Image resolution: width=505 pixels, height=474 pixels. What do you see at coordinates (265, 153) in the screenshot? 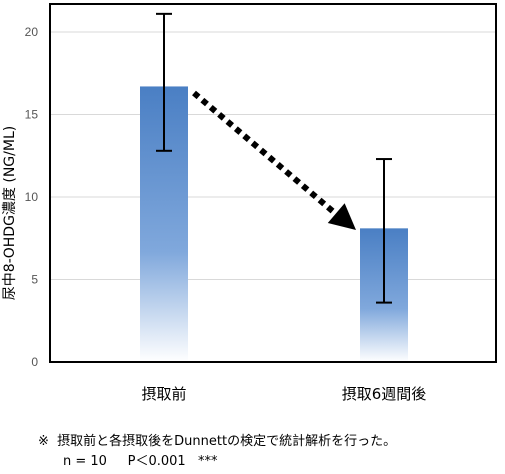
I see `arrow-shaft` at bounding box center [265, 153].